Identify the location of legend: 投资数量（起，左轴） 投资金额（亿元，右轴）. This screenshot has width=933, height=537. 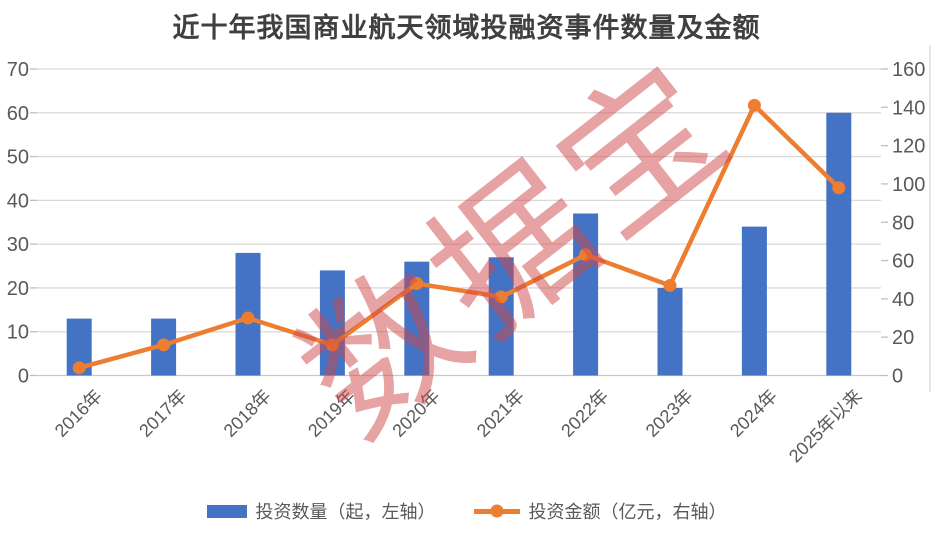
(466, 511).